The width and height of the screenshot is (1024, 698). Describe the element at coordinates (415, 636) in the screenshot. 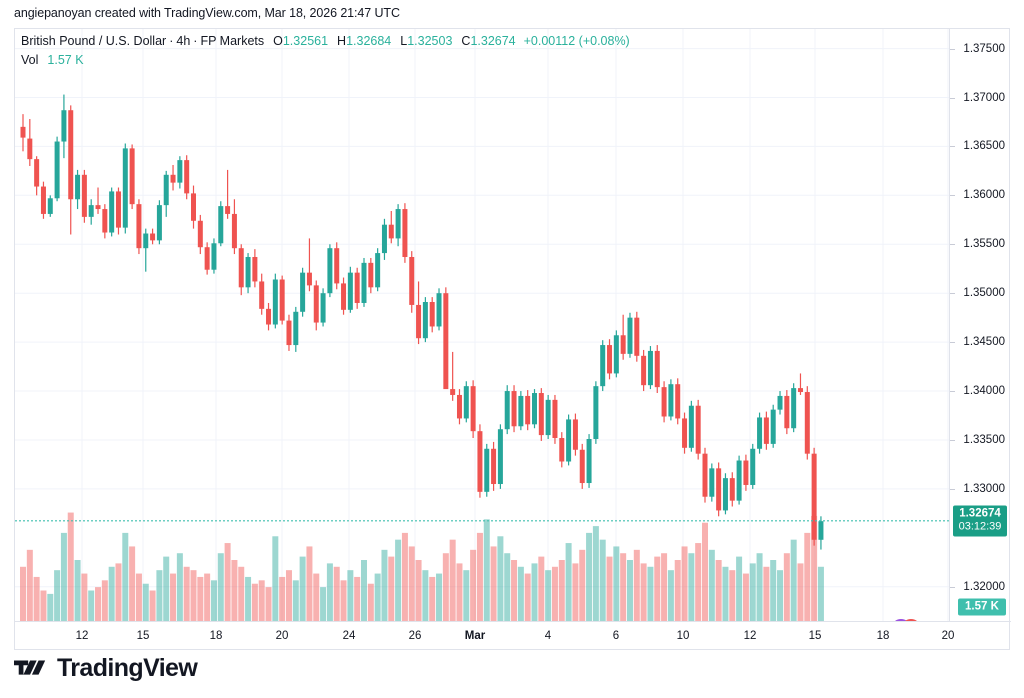

I see `time-tick-label: 26` at that location.